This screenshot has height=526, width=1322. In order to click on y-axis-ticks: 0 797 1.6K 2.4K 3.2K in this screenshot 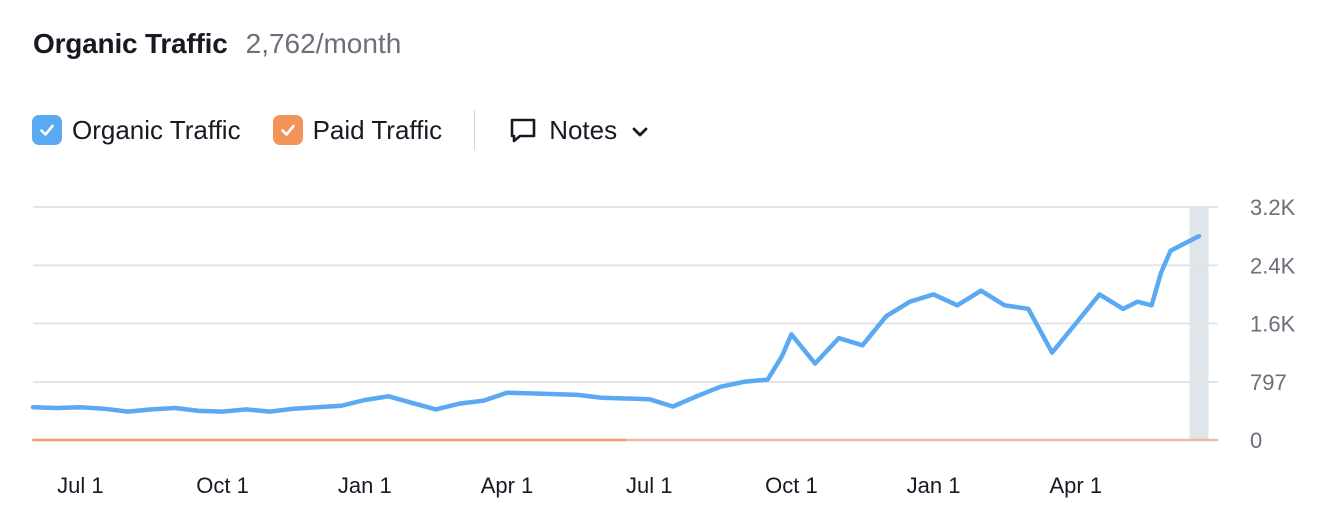, I will do `click(1273, 324)`.